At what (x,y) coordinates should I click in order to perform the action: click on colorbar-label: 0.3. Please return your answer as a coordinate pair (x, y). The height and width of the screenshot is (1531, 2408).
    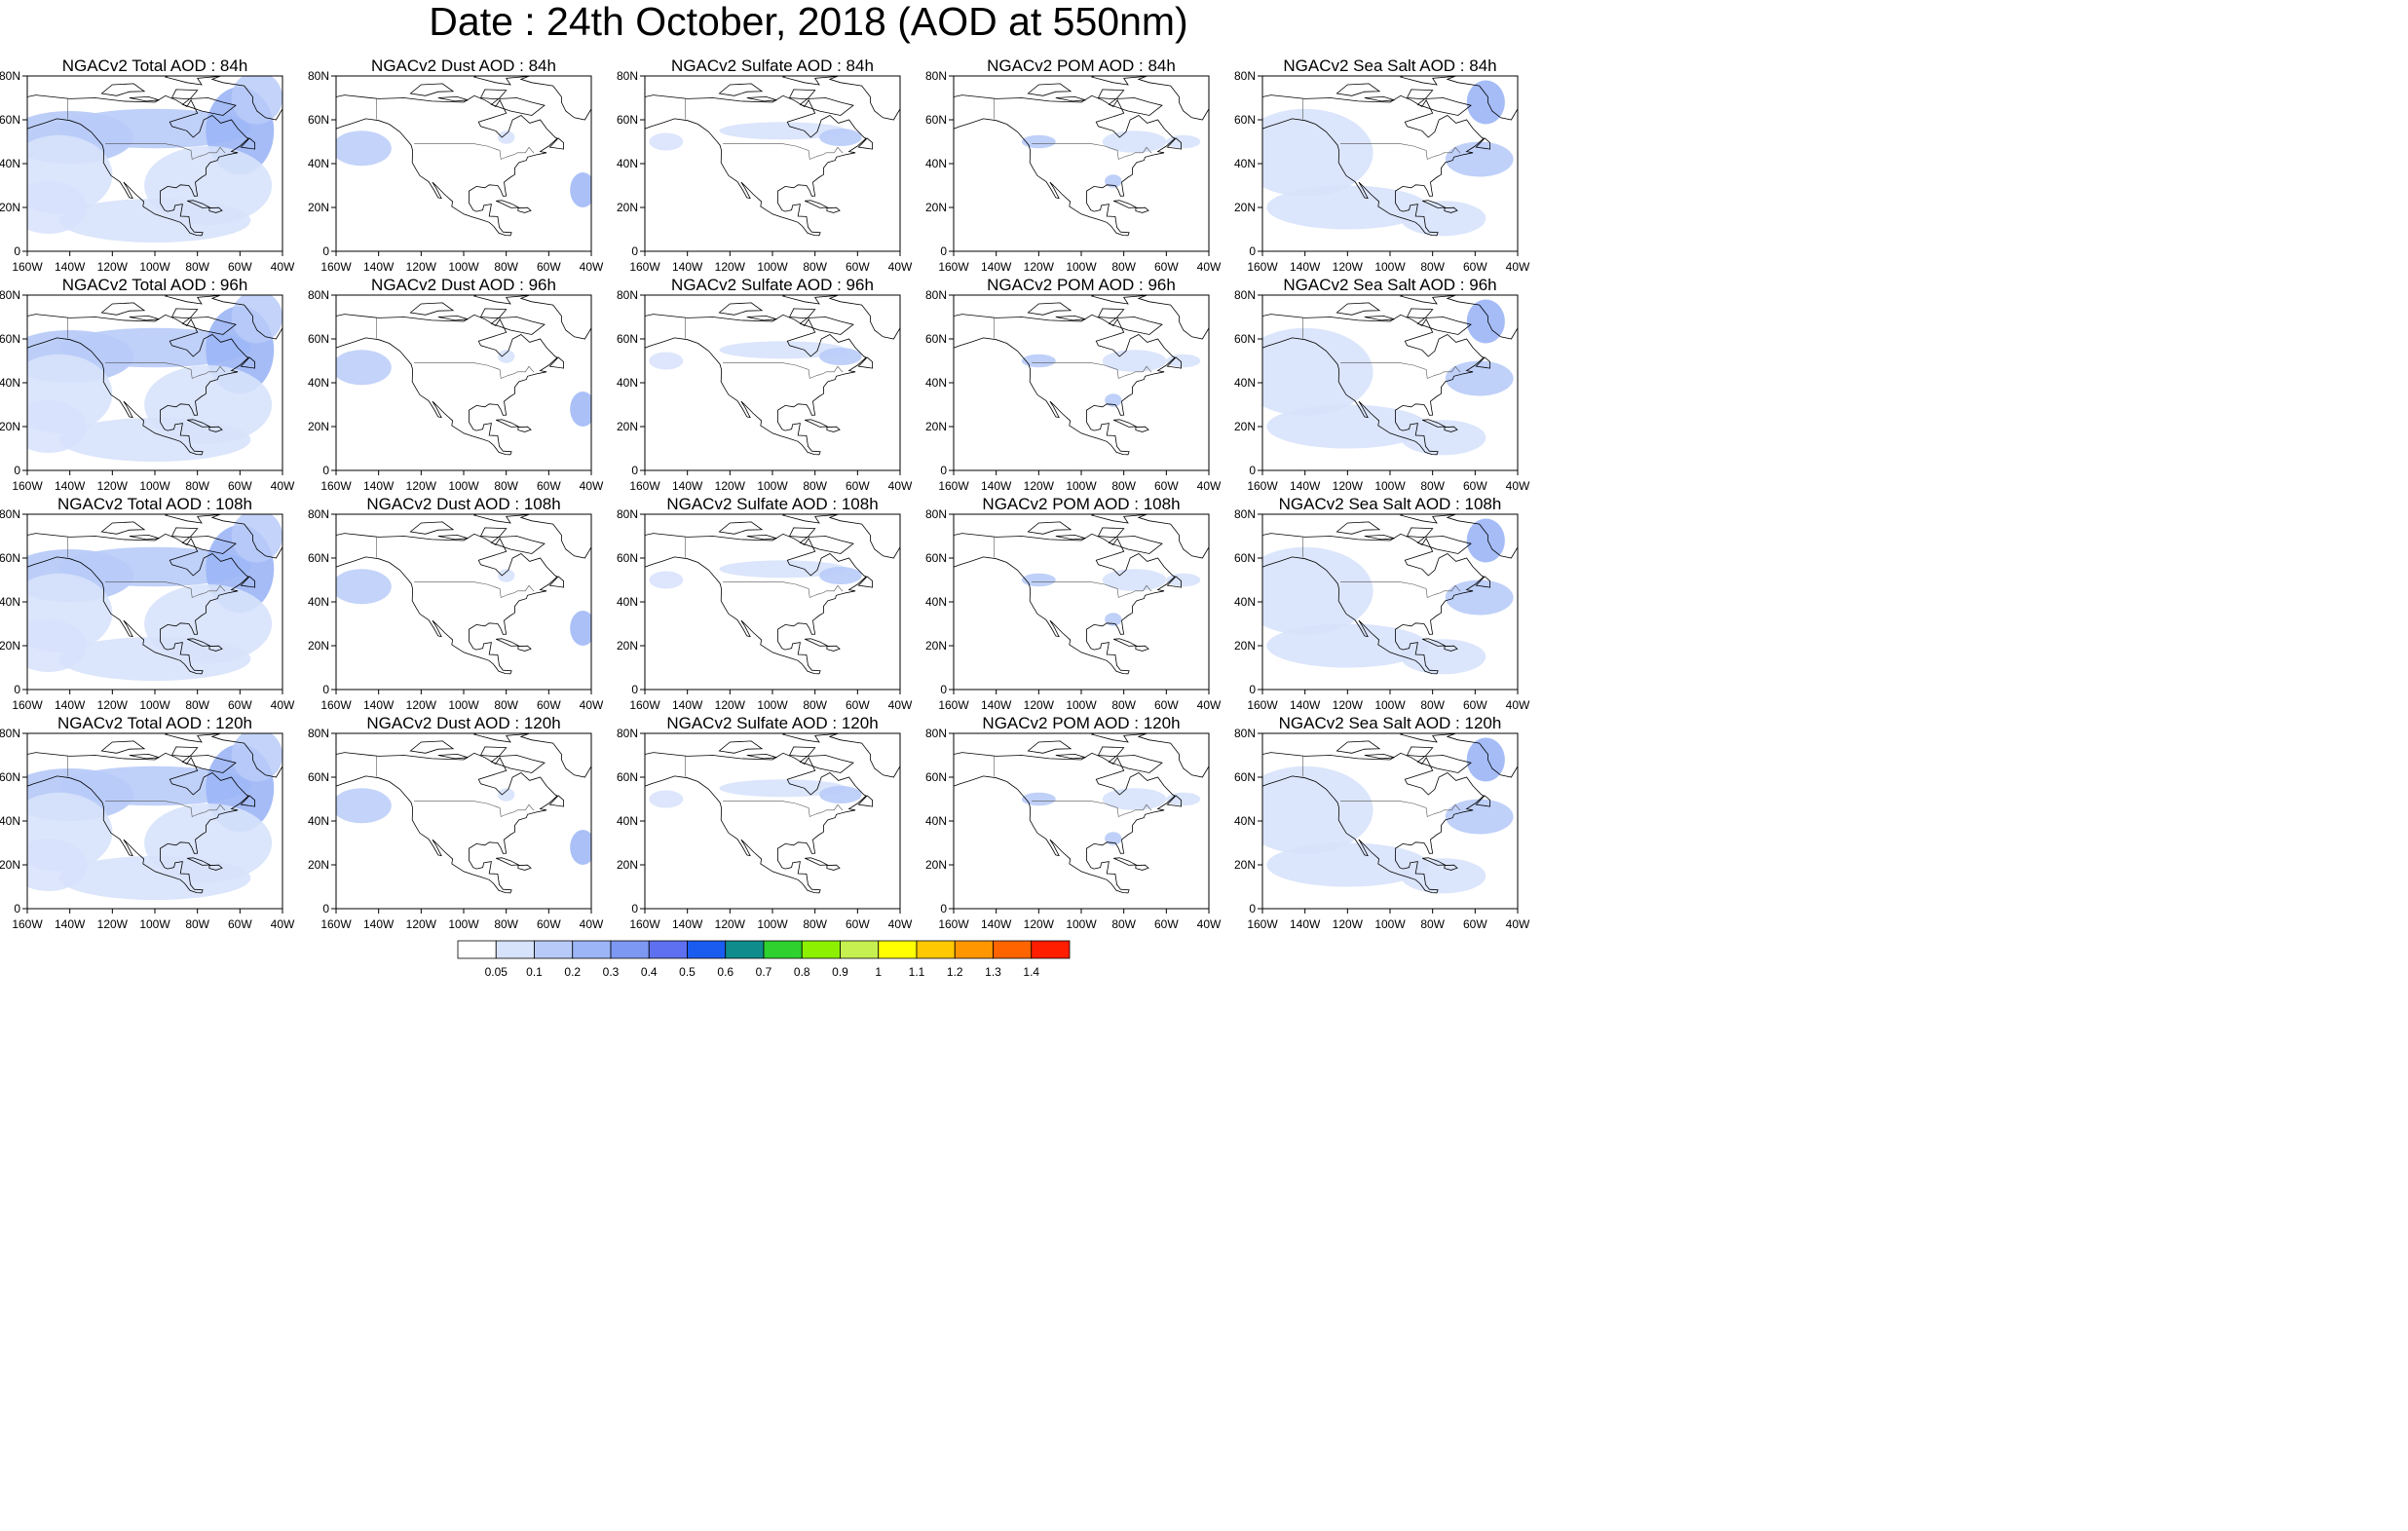
    Looking at the image, I should click on (611, 972).